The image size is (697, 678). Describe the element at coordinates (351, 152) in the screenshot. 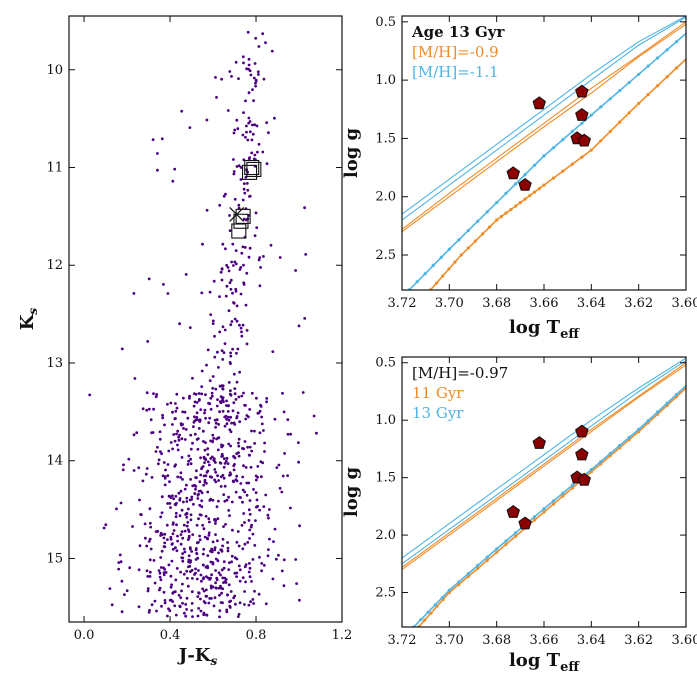

I see `metallicity-y-axis-label: log g` at that location.